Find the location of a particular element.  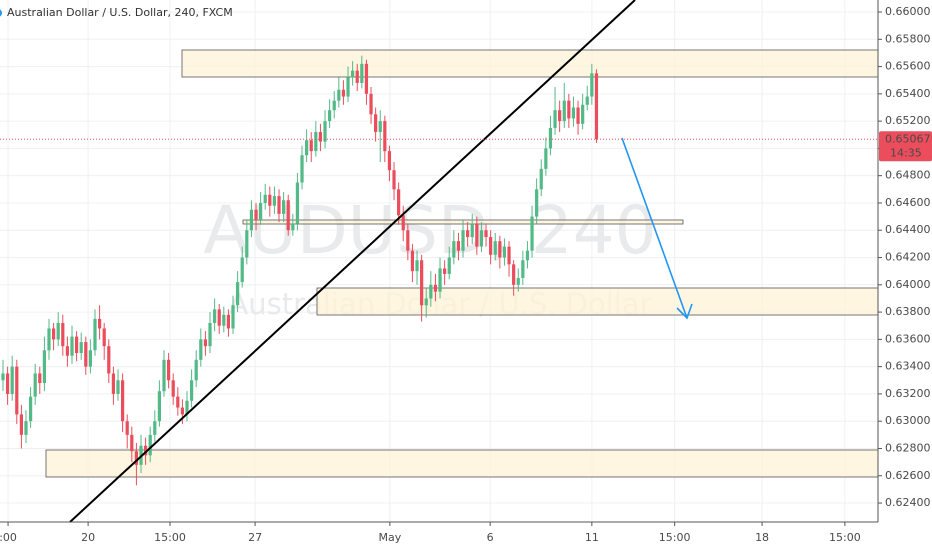

y-tick-label: 0.63000 is located at coordinates (908, 420).